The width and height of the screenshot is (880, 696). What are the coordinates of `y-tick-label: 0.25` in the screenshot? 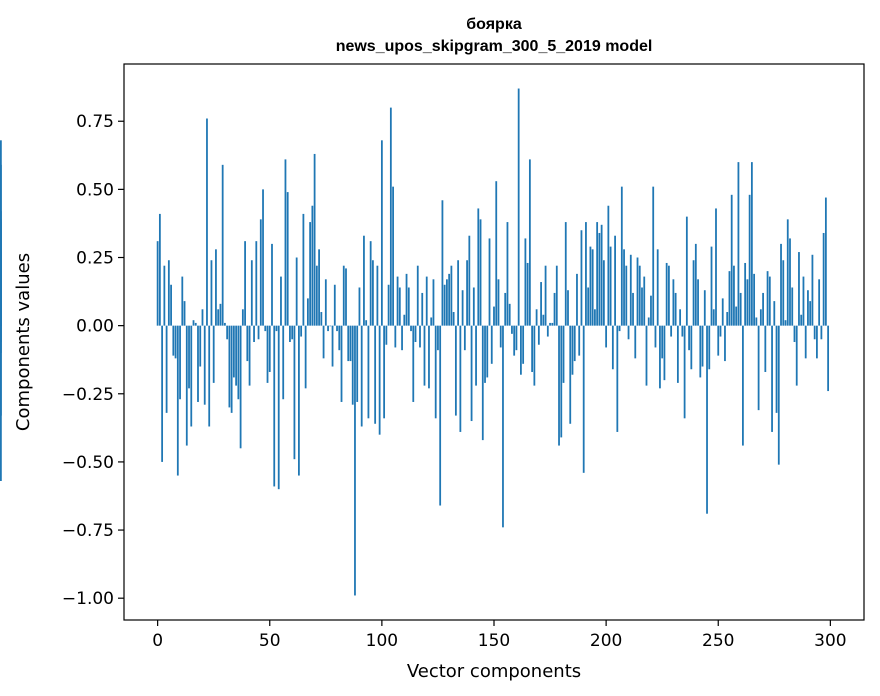 It's located at (95, 259).